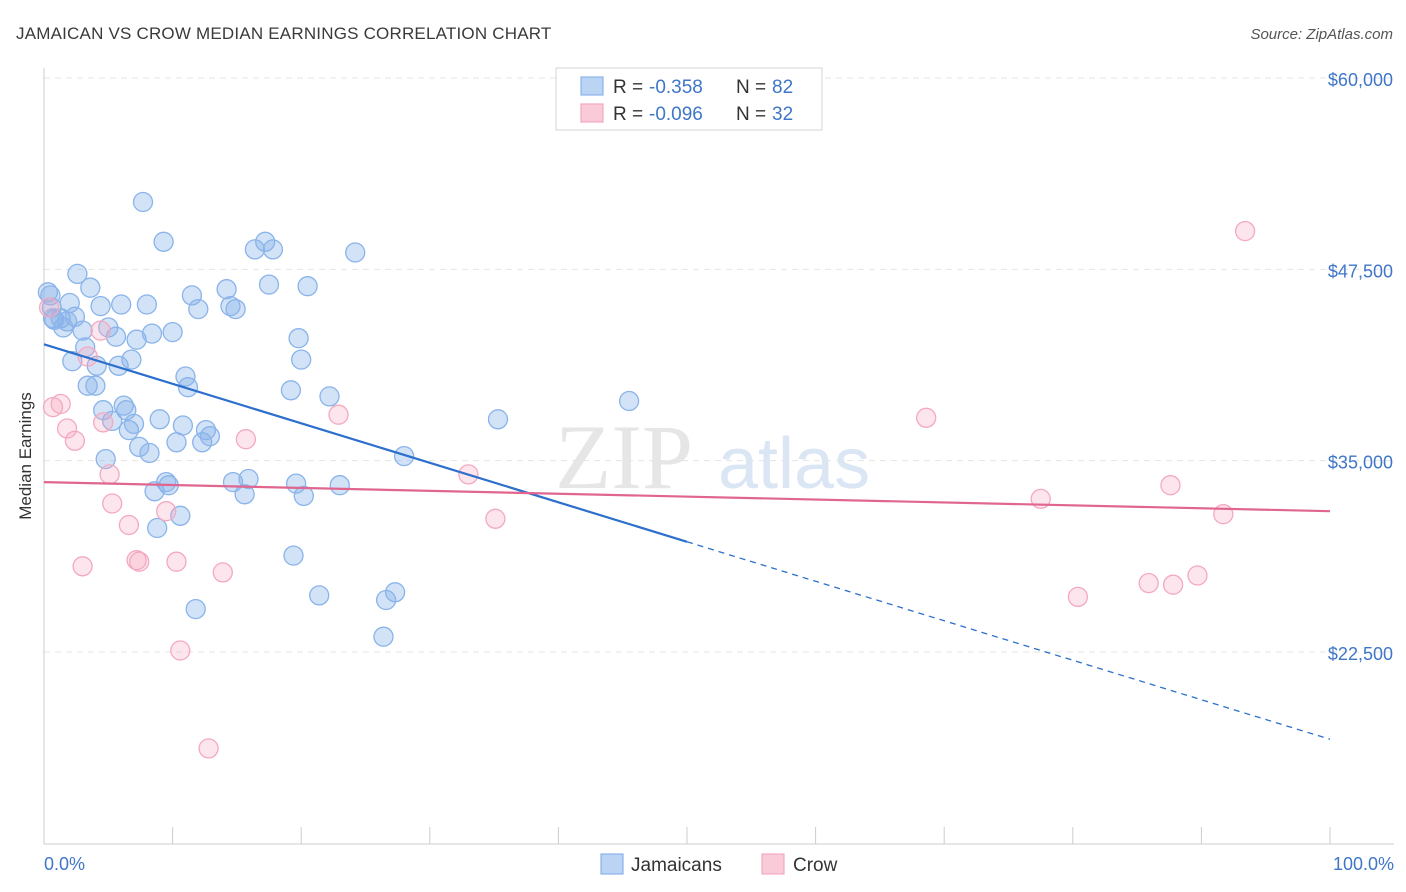 The width and height of the screenshot is (1406, 892). I want to click on legend-swatch-crow, so click(592, 113).